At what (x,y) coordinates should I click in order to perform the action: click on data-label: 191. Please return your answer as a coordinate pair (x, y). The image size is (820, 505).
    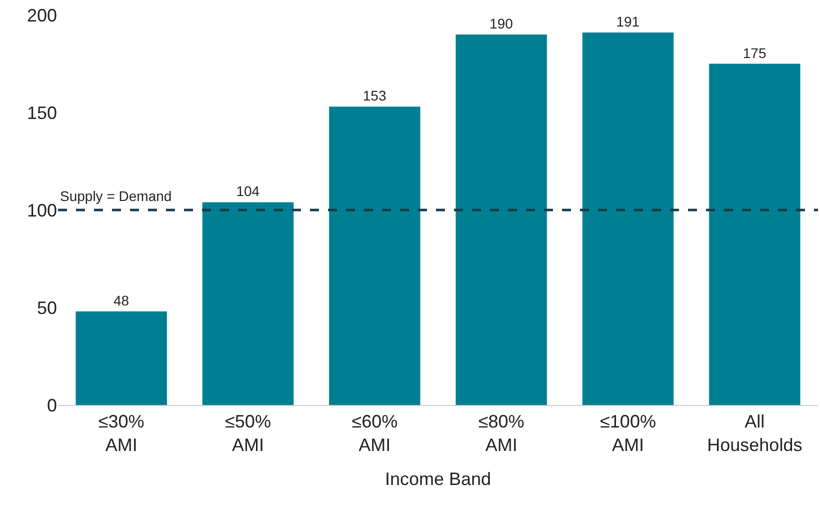
    Looking at the image, I should click on (628, 22).